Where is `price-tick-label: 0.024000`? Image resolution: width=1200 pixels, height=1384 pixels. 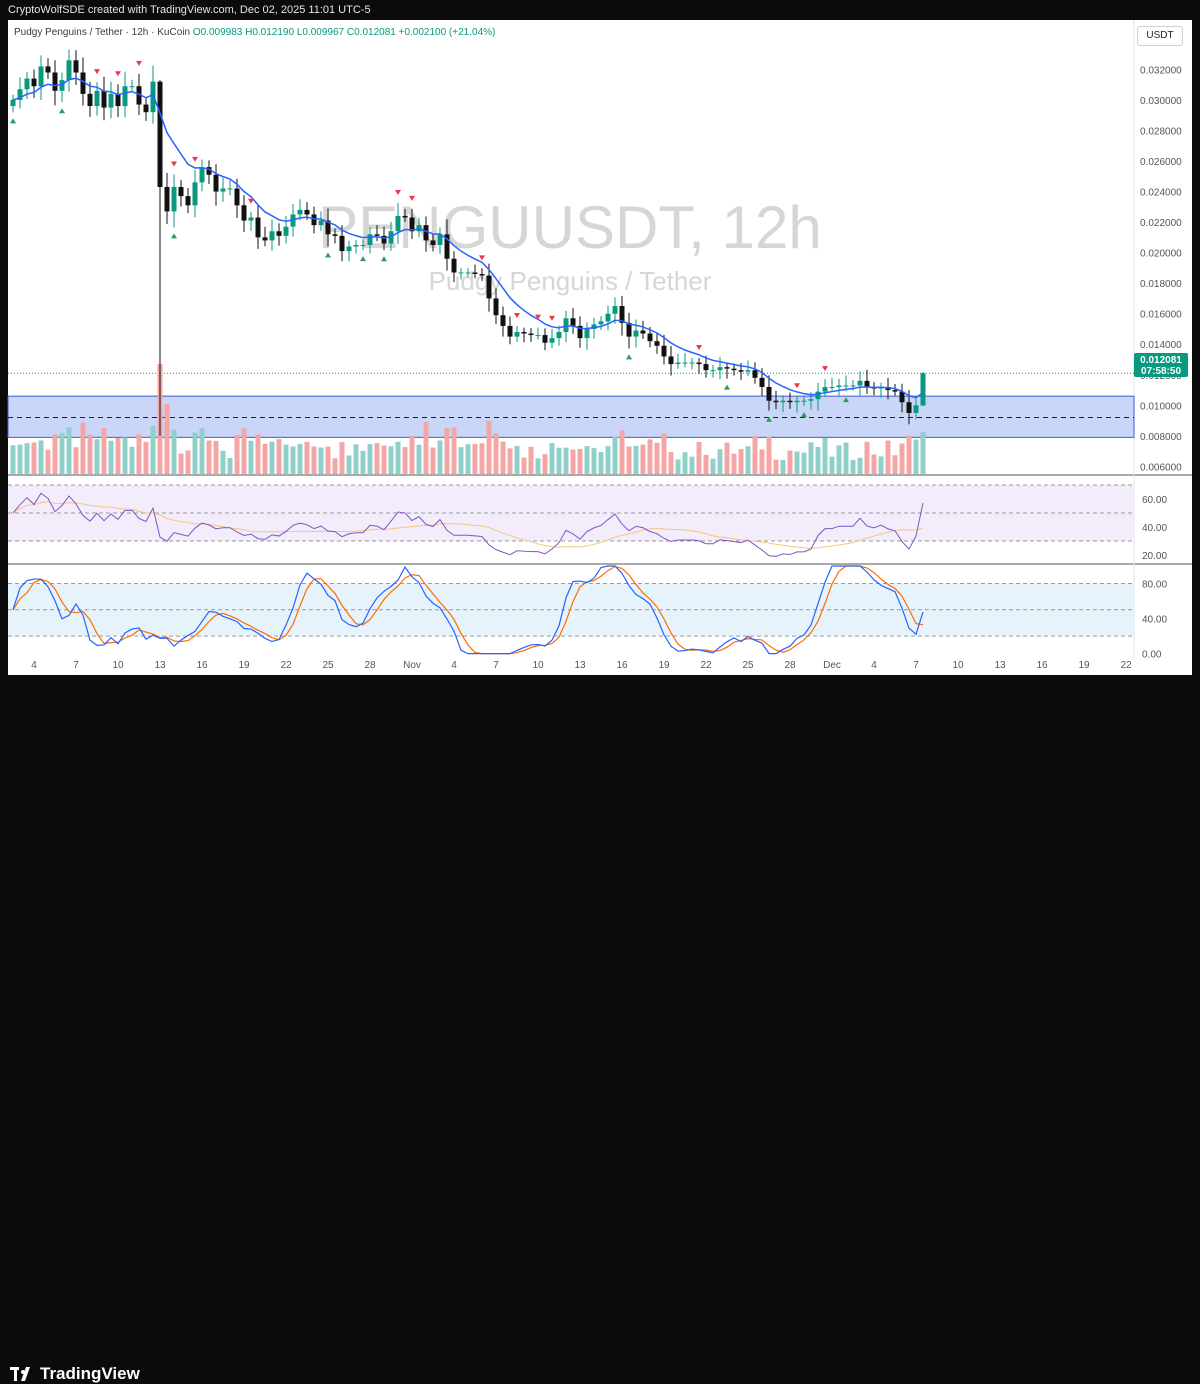
price-tick-label: 0.024000 is located at coordinates (1161, 193).